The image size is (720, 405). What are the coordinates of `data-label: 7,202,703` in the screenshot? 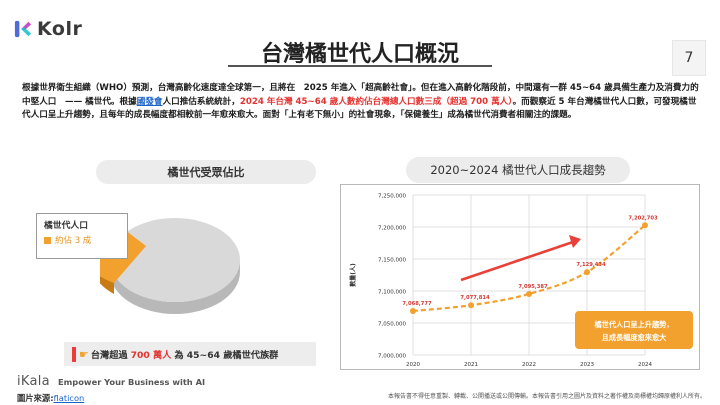 It's located at (643, 218).